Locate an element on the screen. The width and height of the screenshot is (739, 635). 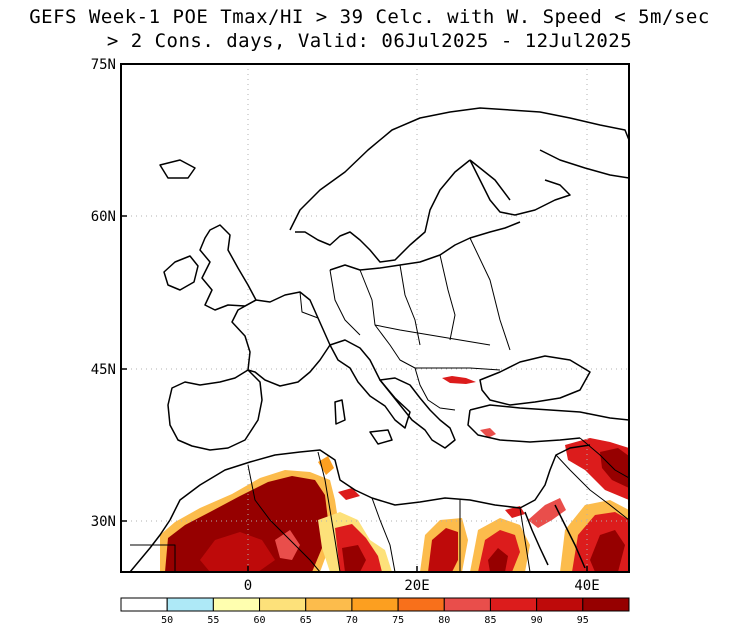
coast-great-britain is located at coordinates (228, 267).